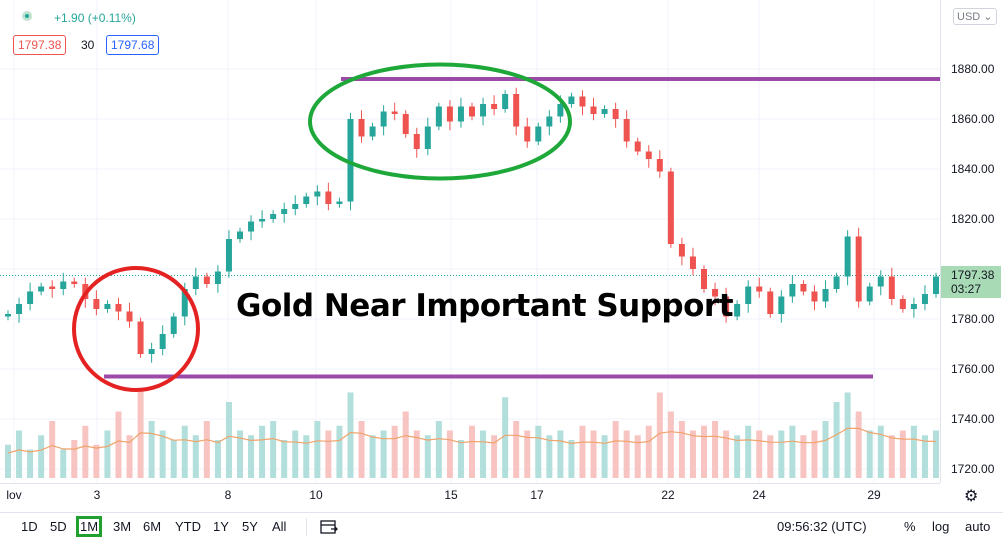  Describe the element at coordinates (973, 369) in the screenshot. I see `price-tick-label: 1760.00` at that location.